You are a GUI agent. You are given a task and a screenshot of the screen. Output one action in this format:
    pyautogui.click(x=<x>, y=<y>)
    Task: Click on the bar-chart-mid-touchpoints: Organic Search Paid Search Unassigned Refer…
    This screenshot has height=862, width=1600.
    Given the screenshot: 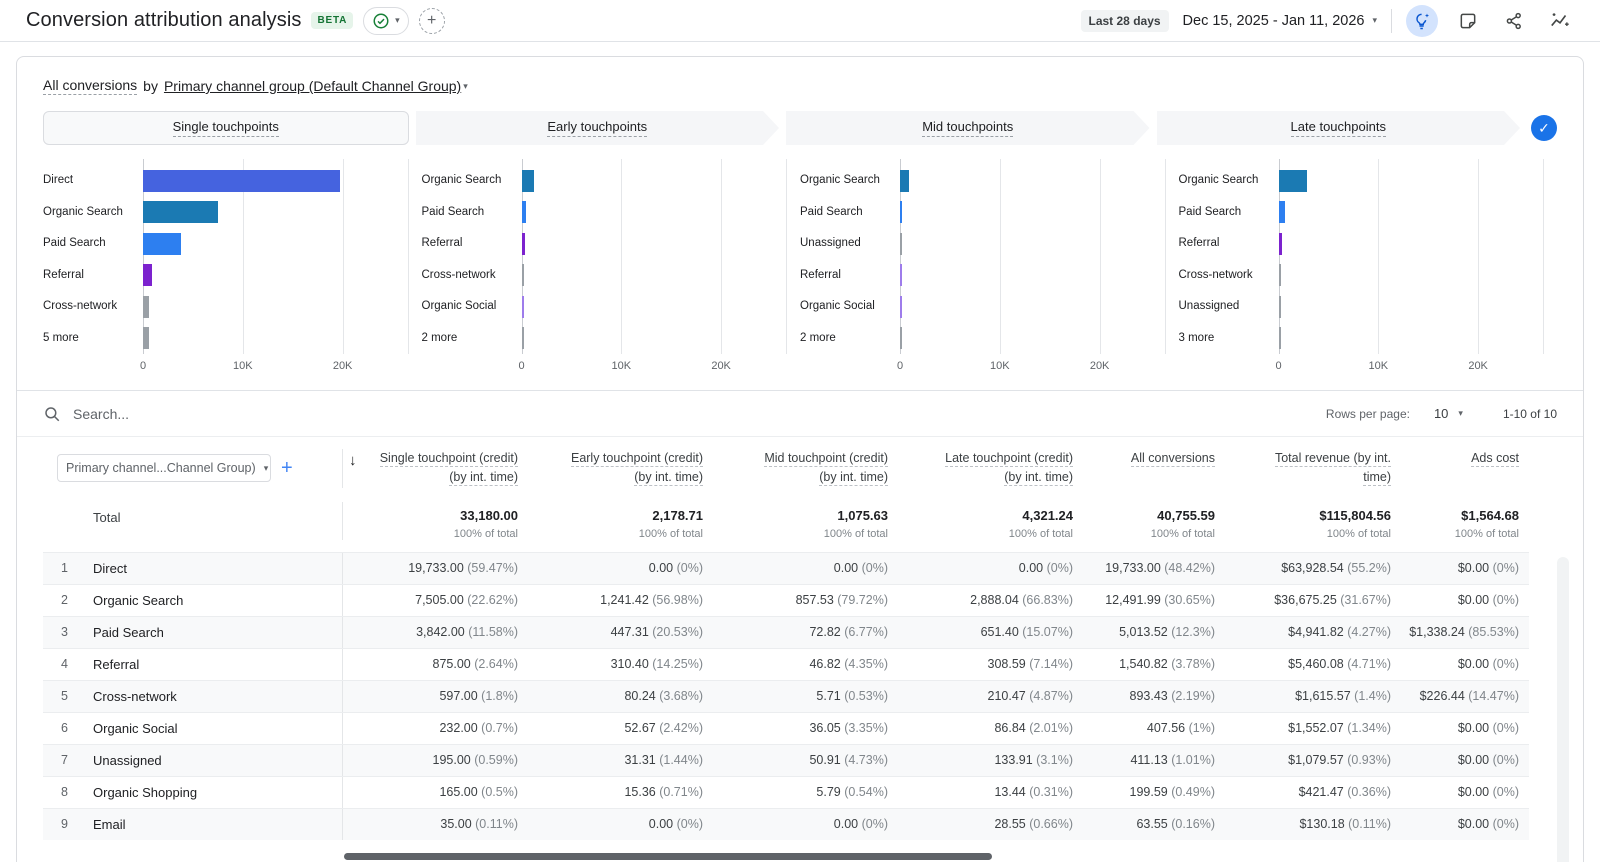 What is the action you would take?
    pyautogui.click(x=989, y=267)
    